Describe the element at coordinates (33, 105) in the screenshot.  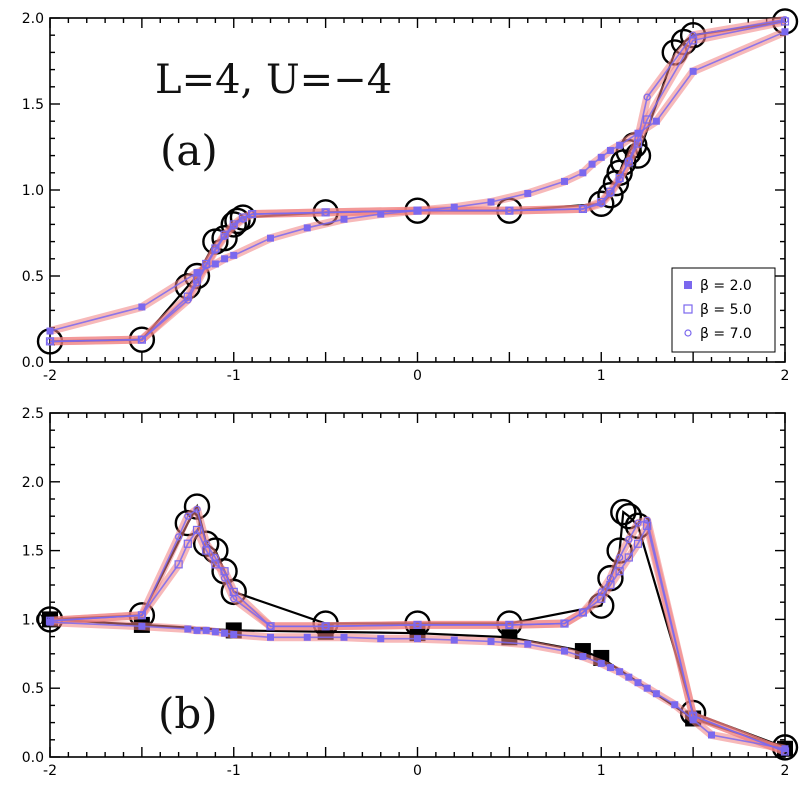
I see `y-tick-label: 1.5` at that location.